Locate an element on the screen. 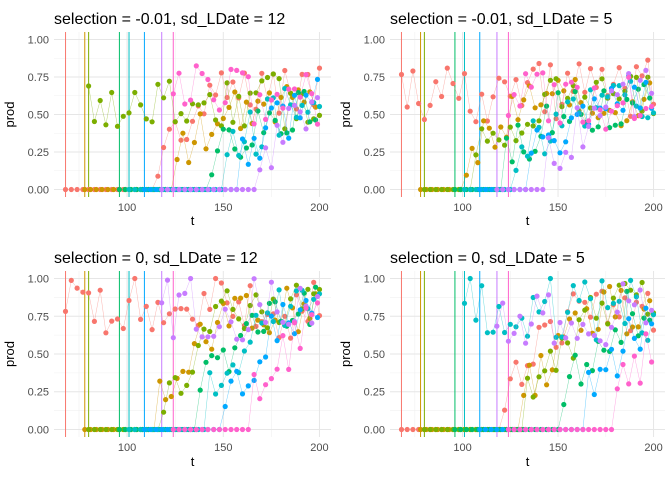 The image size is (672, 480). panel-title: selection = 0, sd_LDate = 5 is located at coordinates (487, 258).